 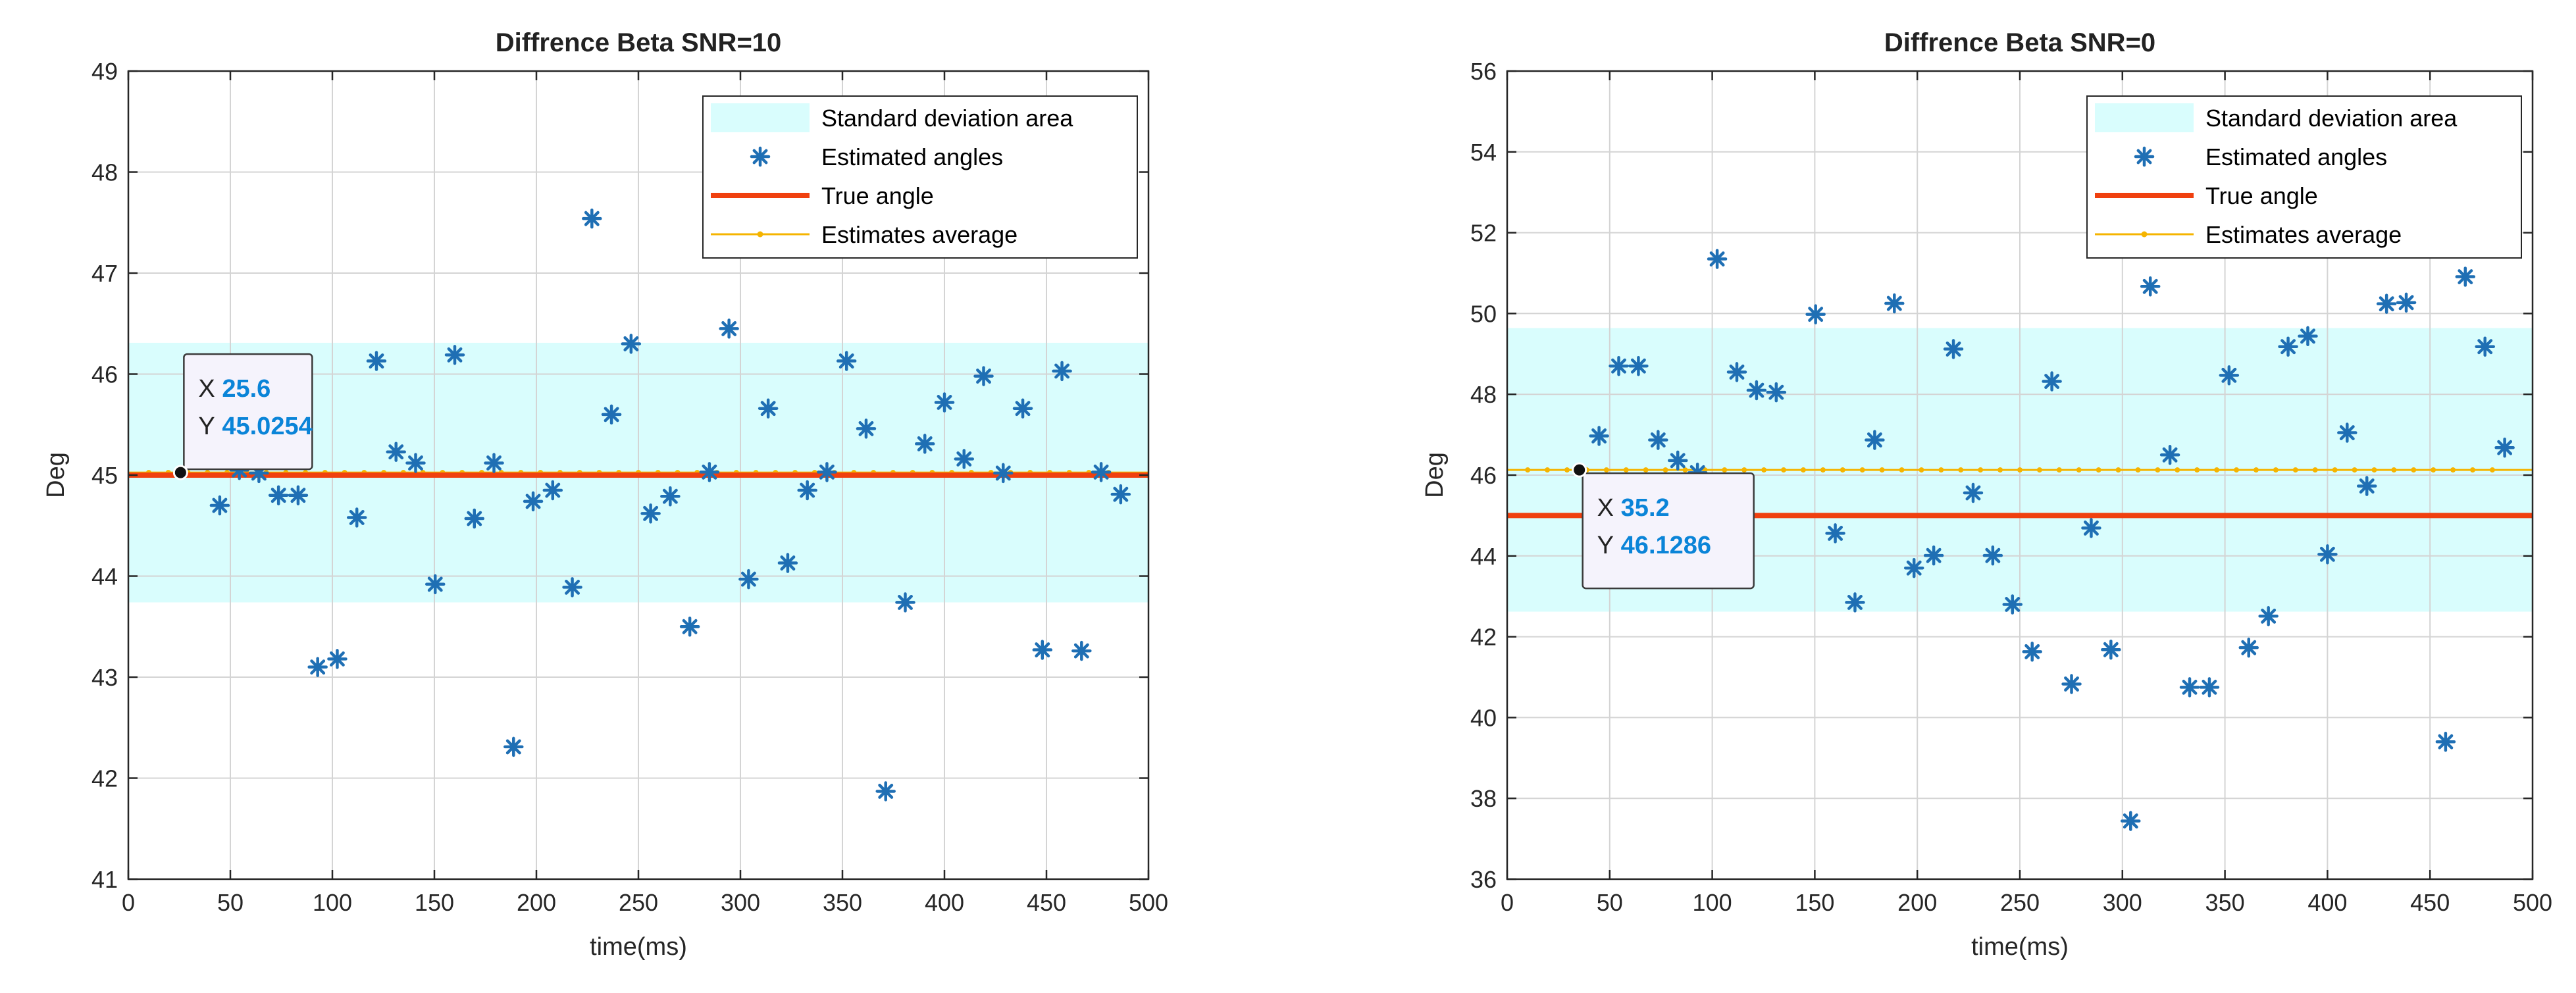 I want to click on x-tick-label: 100, so click(x=1712, y=902).